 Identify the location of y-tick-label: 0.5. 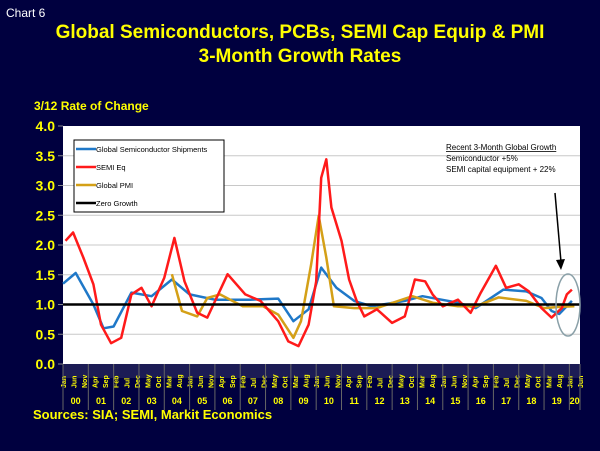
(46, 334).